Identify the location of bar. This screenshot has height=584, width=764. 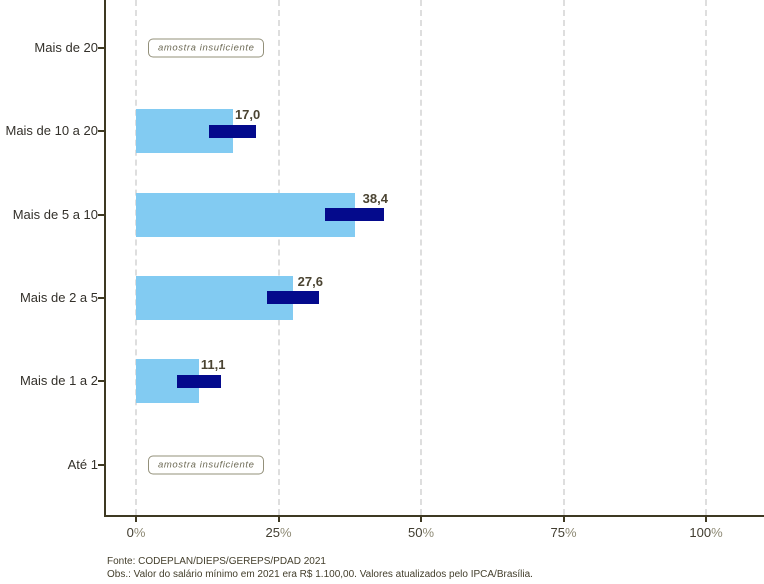
(245, 214).